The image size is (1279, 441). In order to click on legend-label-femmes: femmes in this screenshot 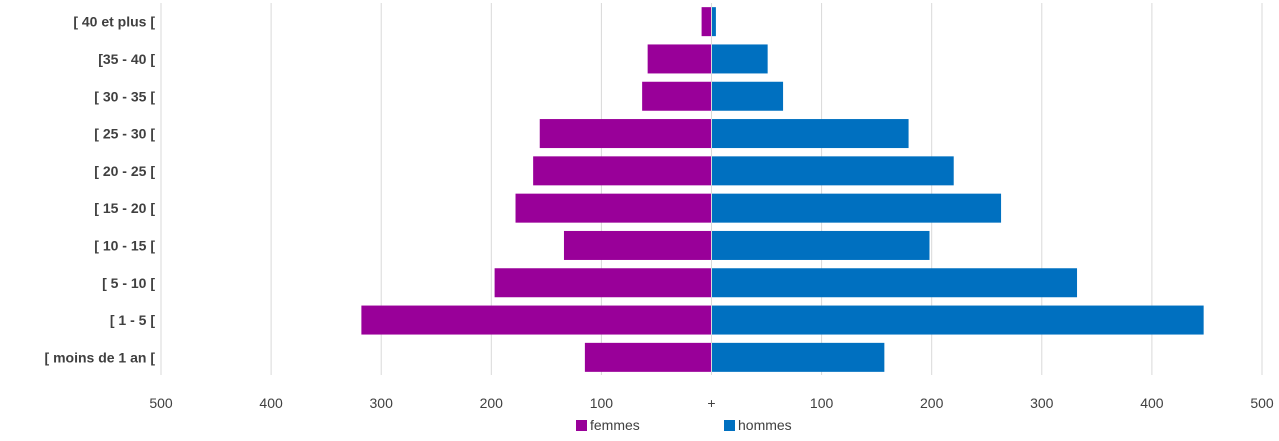, I will do `click(615, 425)`.